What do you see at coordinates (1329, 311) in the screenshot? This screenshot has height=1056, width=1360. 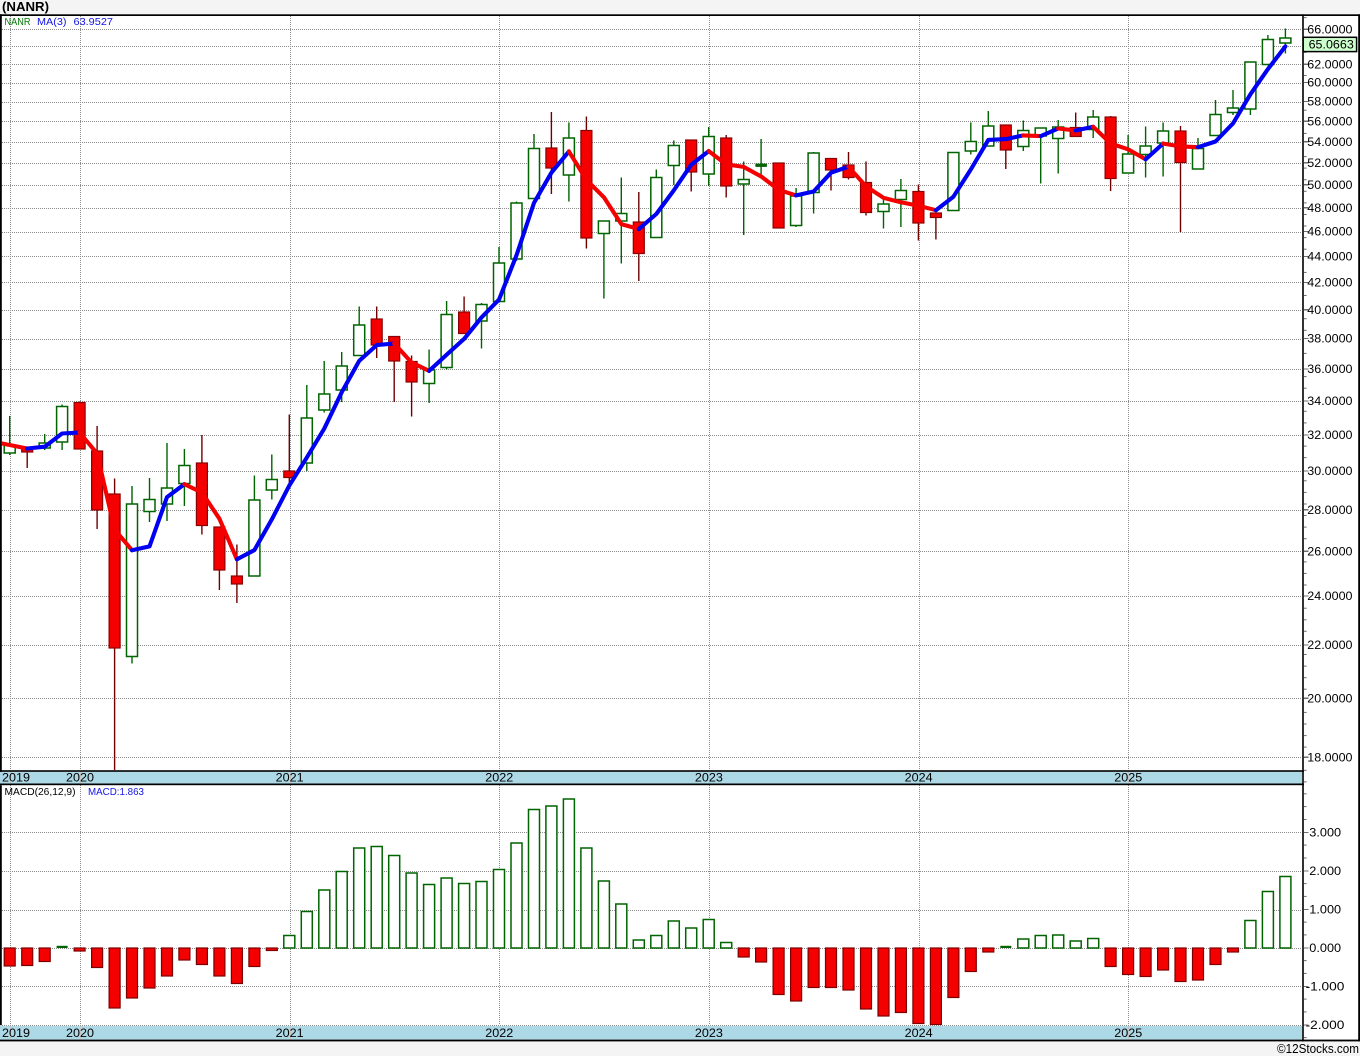 I see `svg-text: 40.0000` at bounding box center [1329, 311].